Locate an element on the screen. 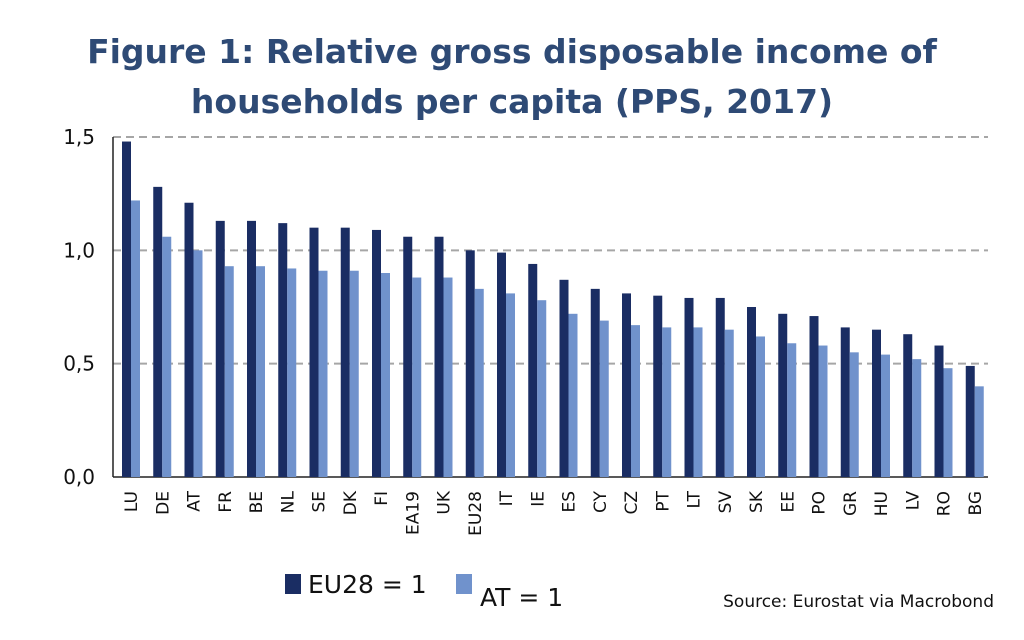 This screenshot has height=640, width=1024. legend-label-at: AT = 1 is located at coordinates (522, 597).